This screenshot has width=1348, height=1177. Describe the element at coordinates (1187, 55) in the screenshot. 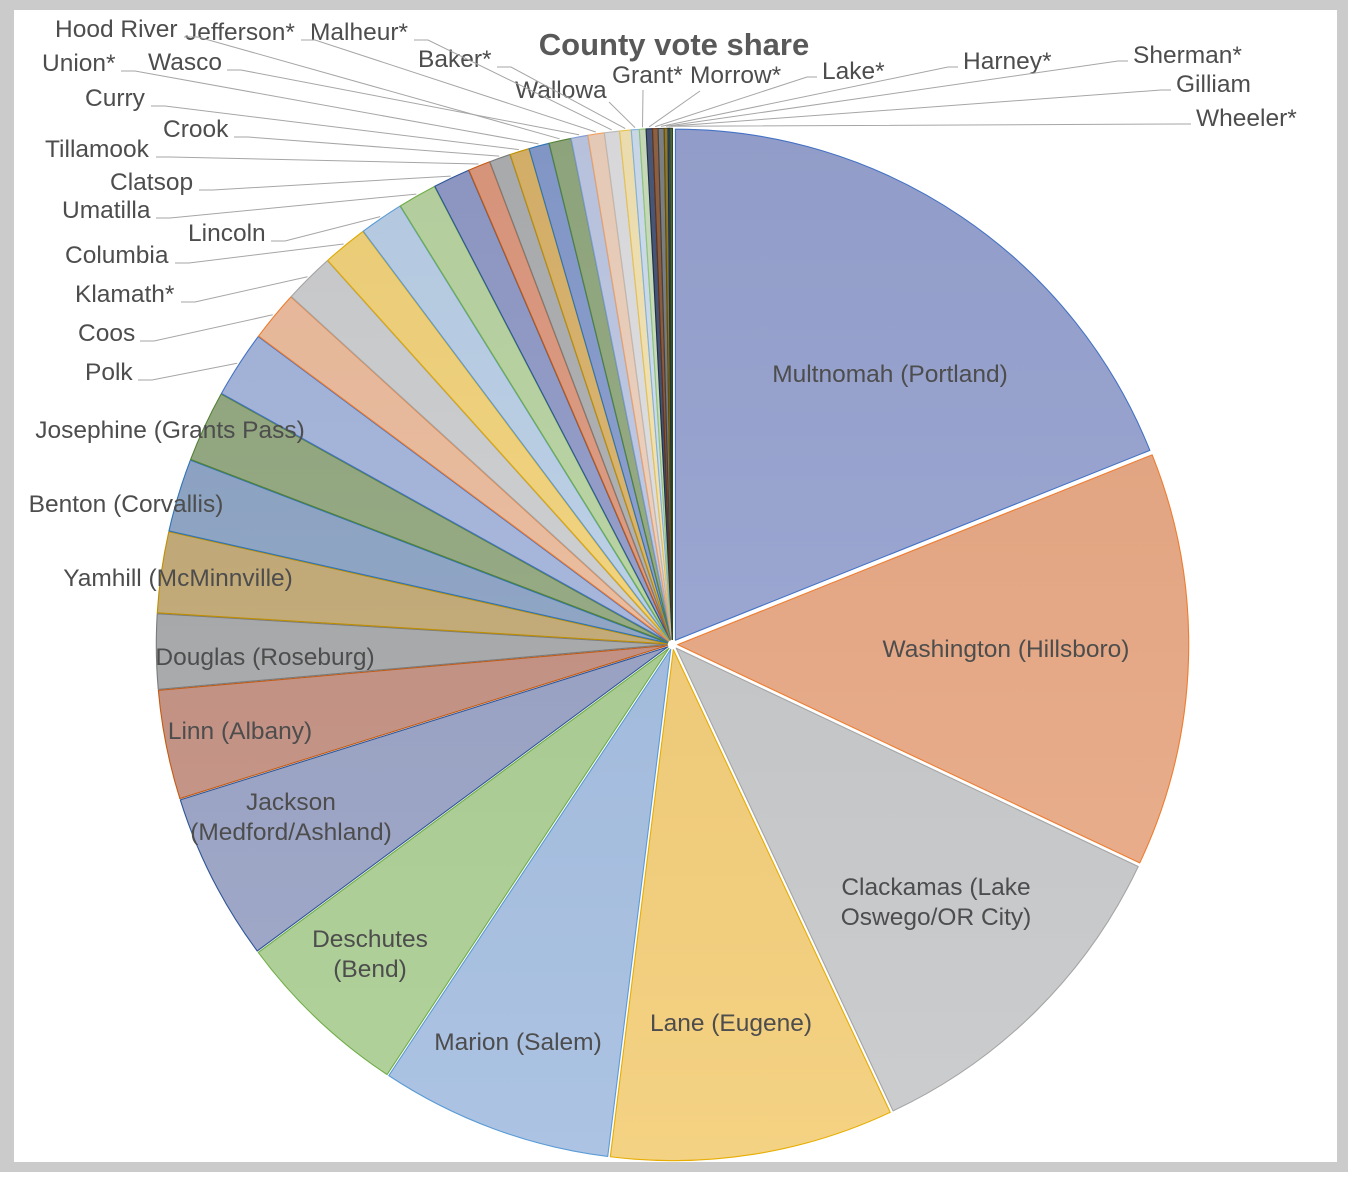

I see `svg-text: Sherman*` at that location.